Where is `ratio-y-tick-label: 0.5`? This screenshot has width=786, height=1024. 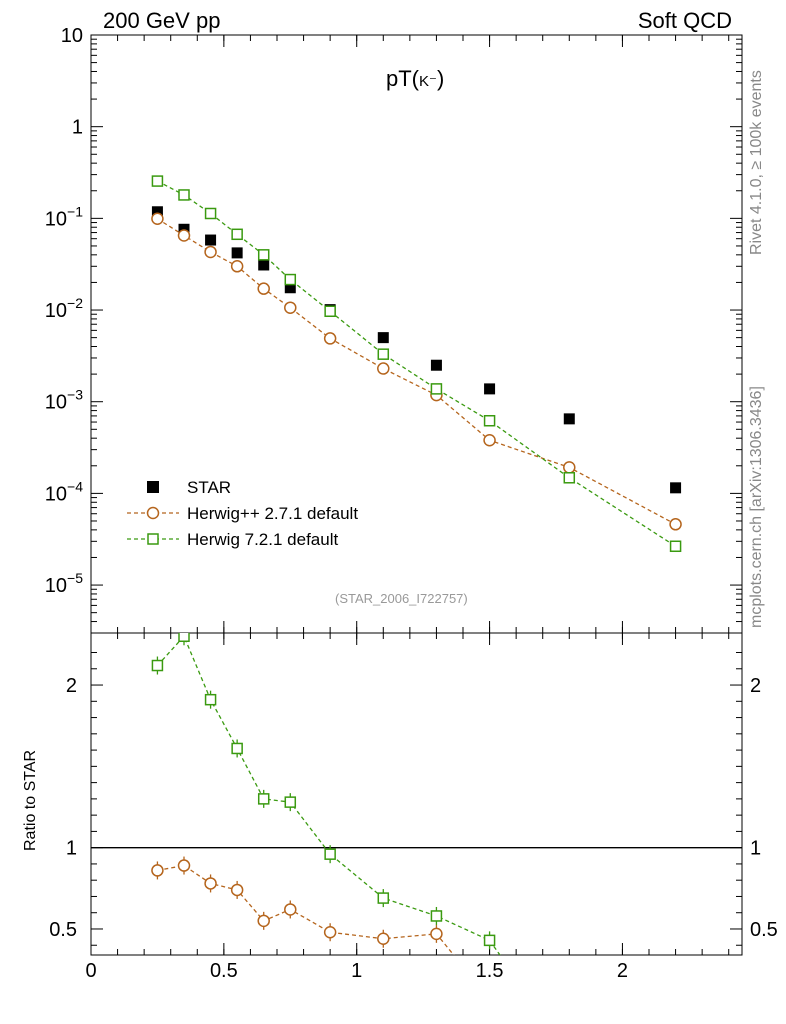 ratio-y-tick-label: 0.5 is located at coordinates (63, 930).